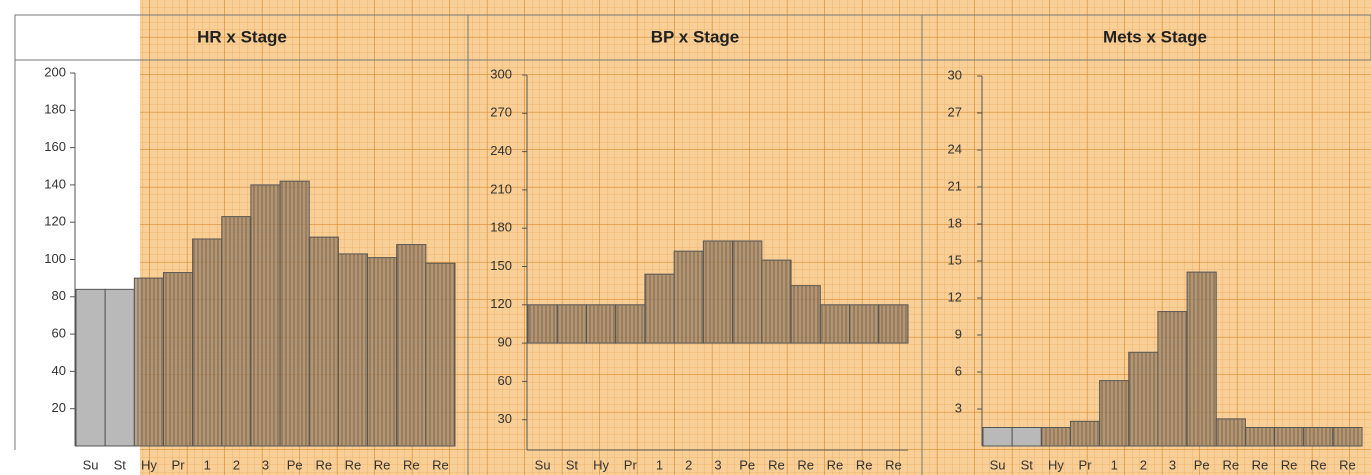  Describe the element at coordinates (55, 109) in the screenshot. I see `y-tick-label: 180` at that location.